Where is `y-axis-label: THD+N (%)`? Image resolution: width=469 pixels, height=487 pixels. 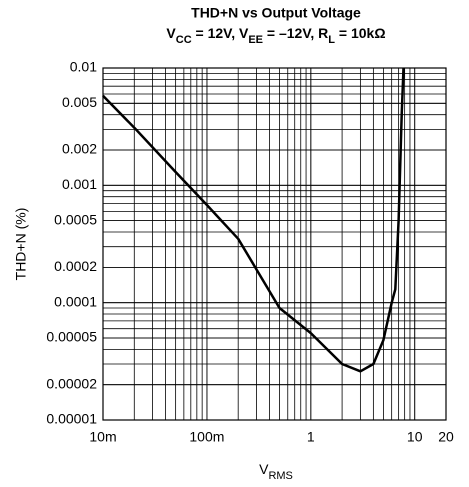 y-axis-label: THD+N (%) is located at coordinates (21, 244).